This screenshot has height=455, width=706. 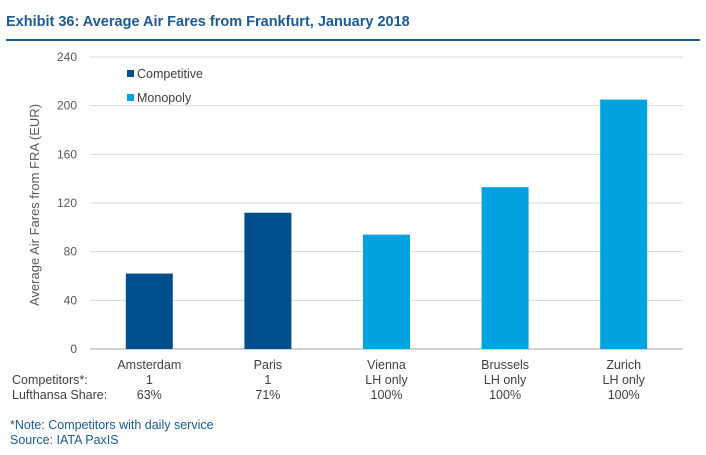 I want to click on y-tick-label: 0, so click(x=73, y=349).